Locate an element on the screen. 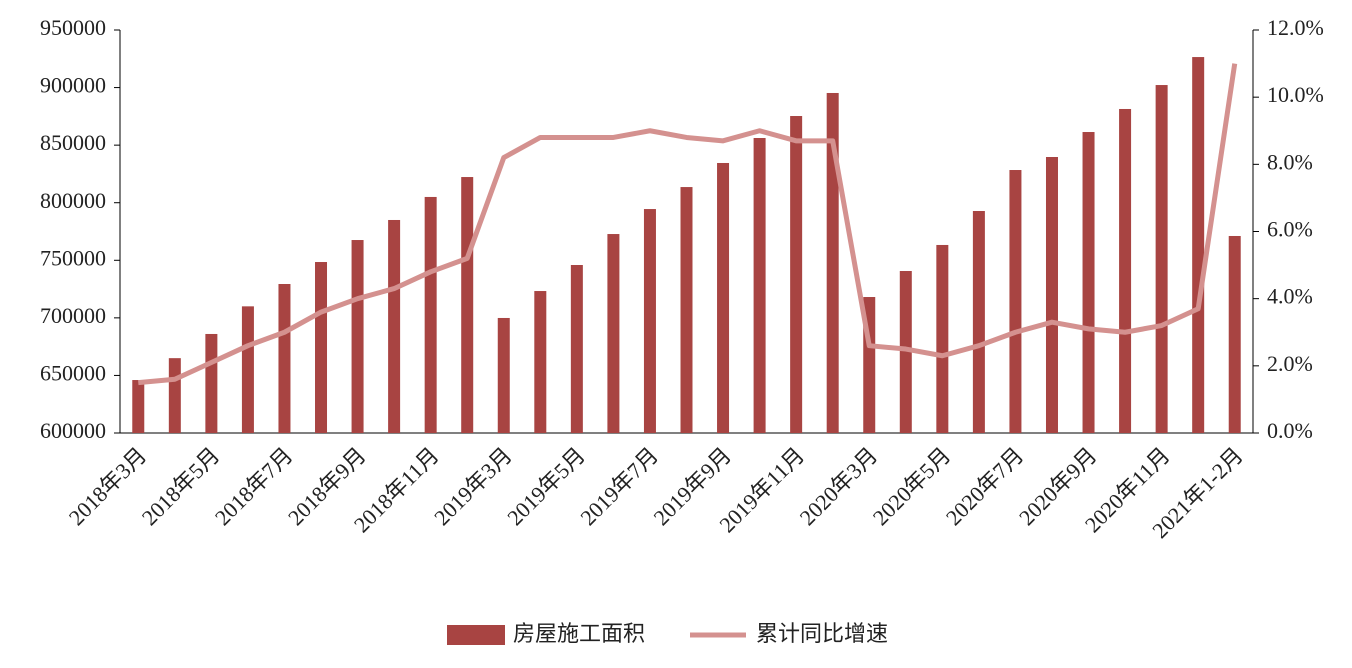 This screenshot has height=668, width=1352. y2-tick-label: 2.0% is located at coordinates (1290, 363).